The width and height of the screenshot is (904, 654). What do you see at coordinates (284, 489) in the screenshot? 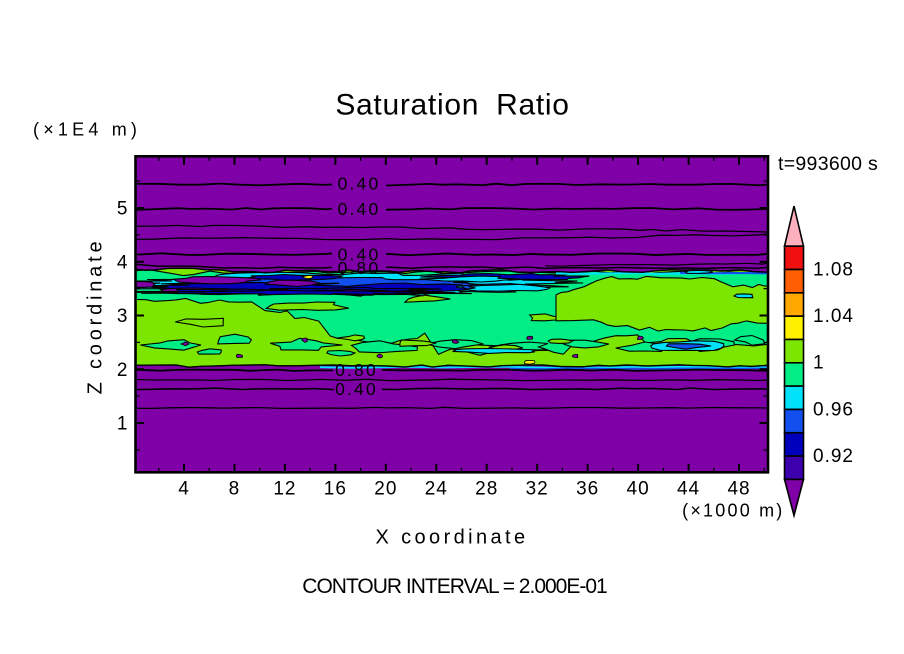
I see `svg-text: 12` at bounding box center [284, 489].